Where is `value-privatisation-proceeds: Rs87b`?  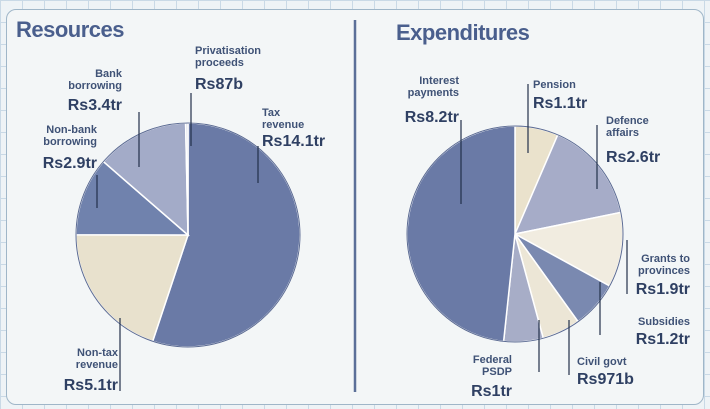
value-privatisation-proceeds: Rs87b is located at coordinates (219, 84).